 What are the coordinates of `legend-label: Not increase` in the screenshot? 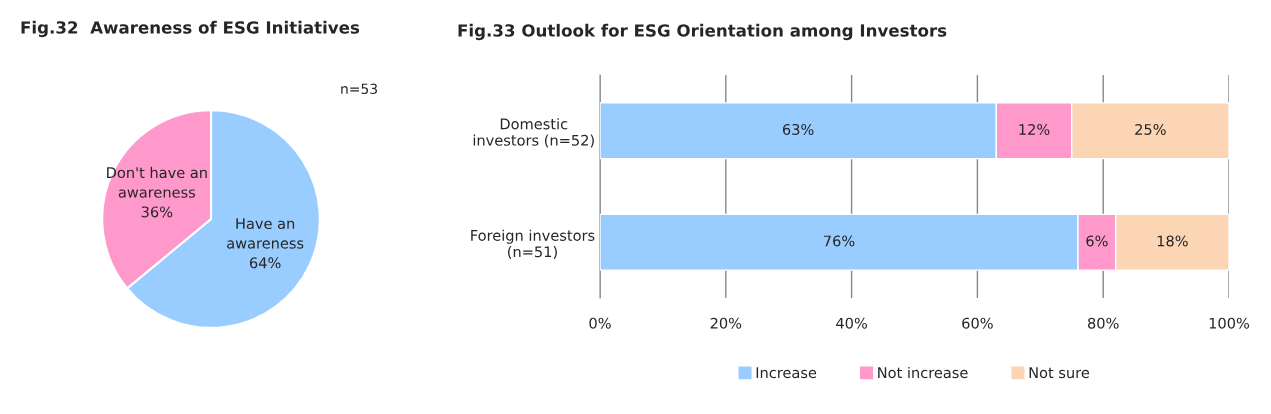 It's located at (923, 372).